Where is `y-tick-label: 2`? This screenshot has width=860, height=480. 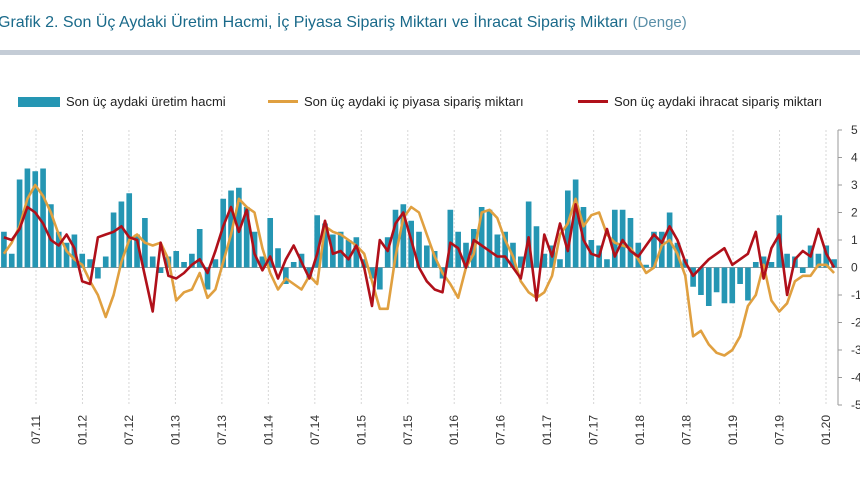 y-tick-label: 2 is located at coordinates (854, 213).